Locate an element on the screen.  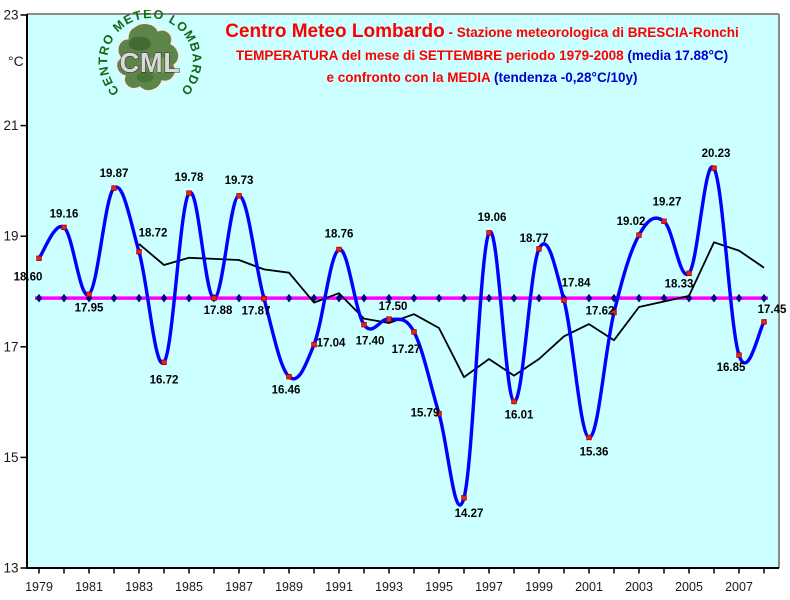
data-label: 15.79 is located at coordinates (425, 414).